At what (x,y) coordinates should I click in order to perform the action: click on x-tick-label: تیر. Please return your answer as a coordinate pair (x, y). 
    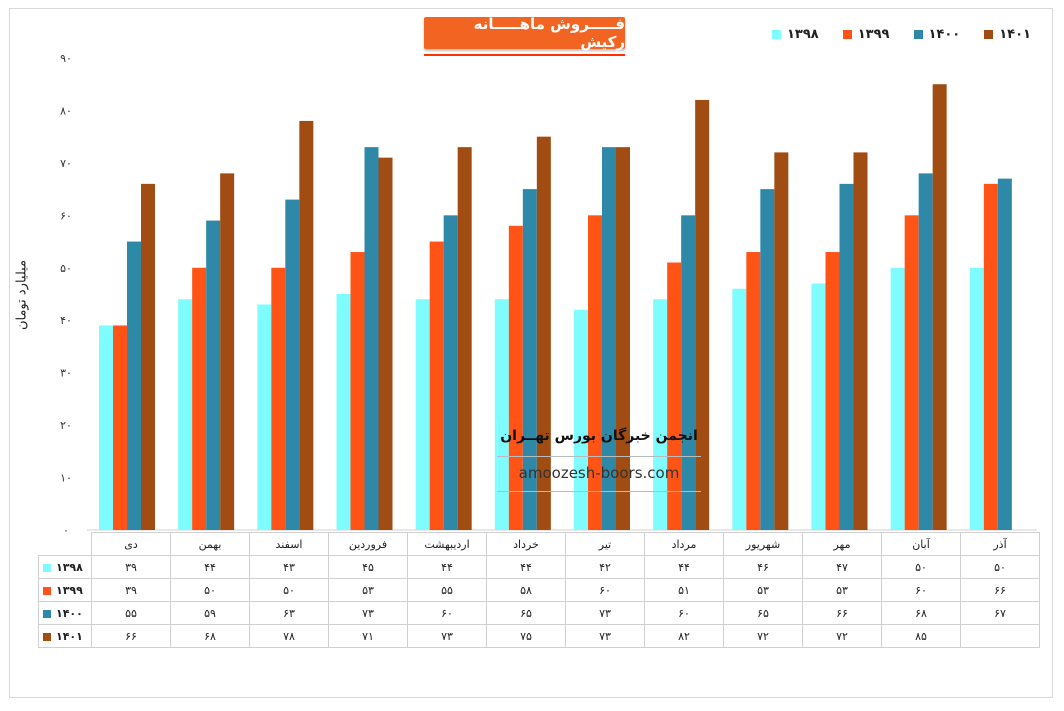
    Looking at the image, I should click on (605, 544).